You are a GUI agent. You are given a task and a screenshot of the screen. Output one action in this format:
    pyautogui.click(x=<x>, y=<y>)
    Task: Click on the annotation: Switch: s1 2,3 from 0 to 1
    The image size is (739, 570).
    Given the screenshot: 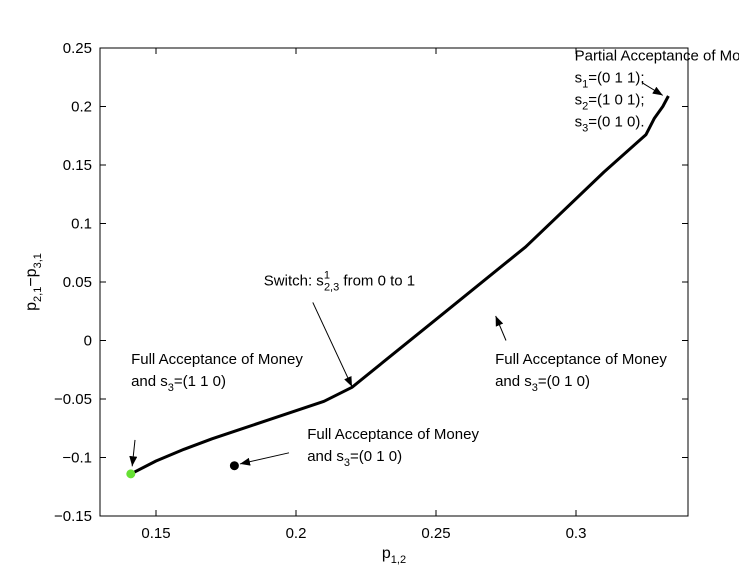 What is the action you would take?
    pyautogui.click(x=339, y=328)
    